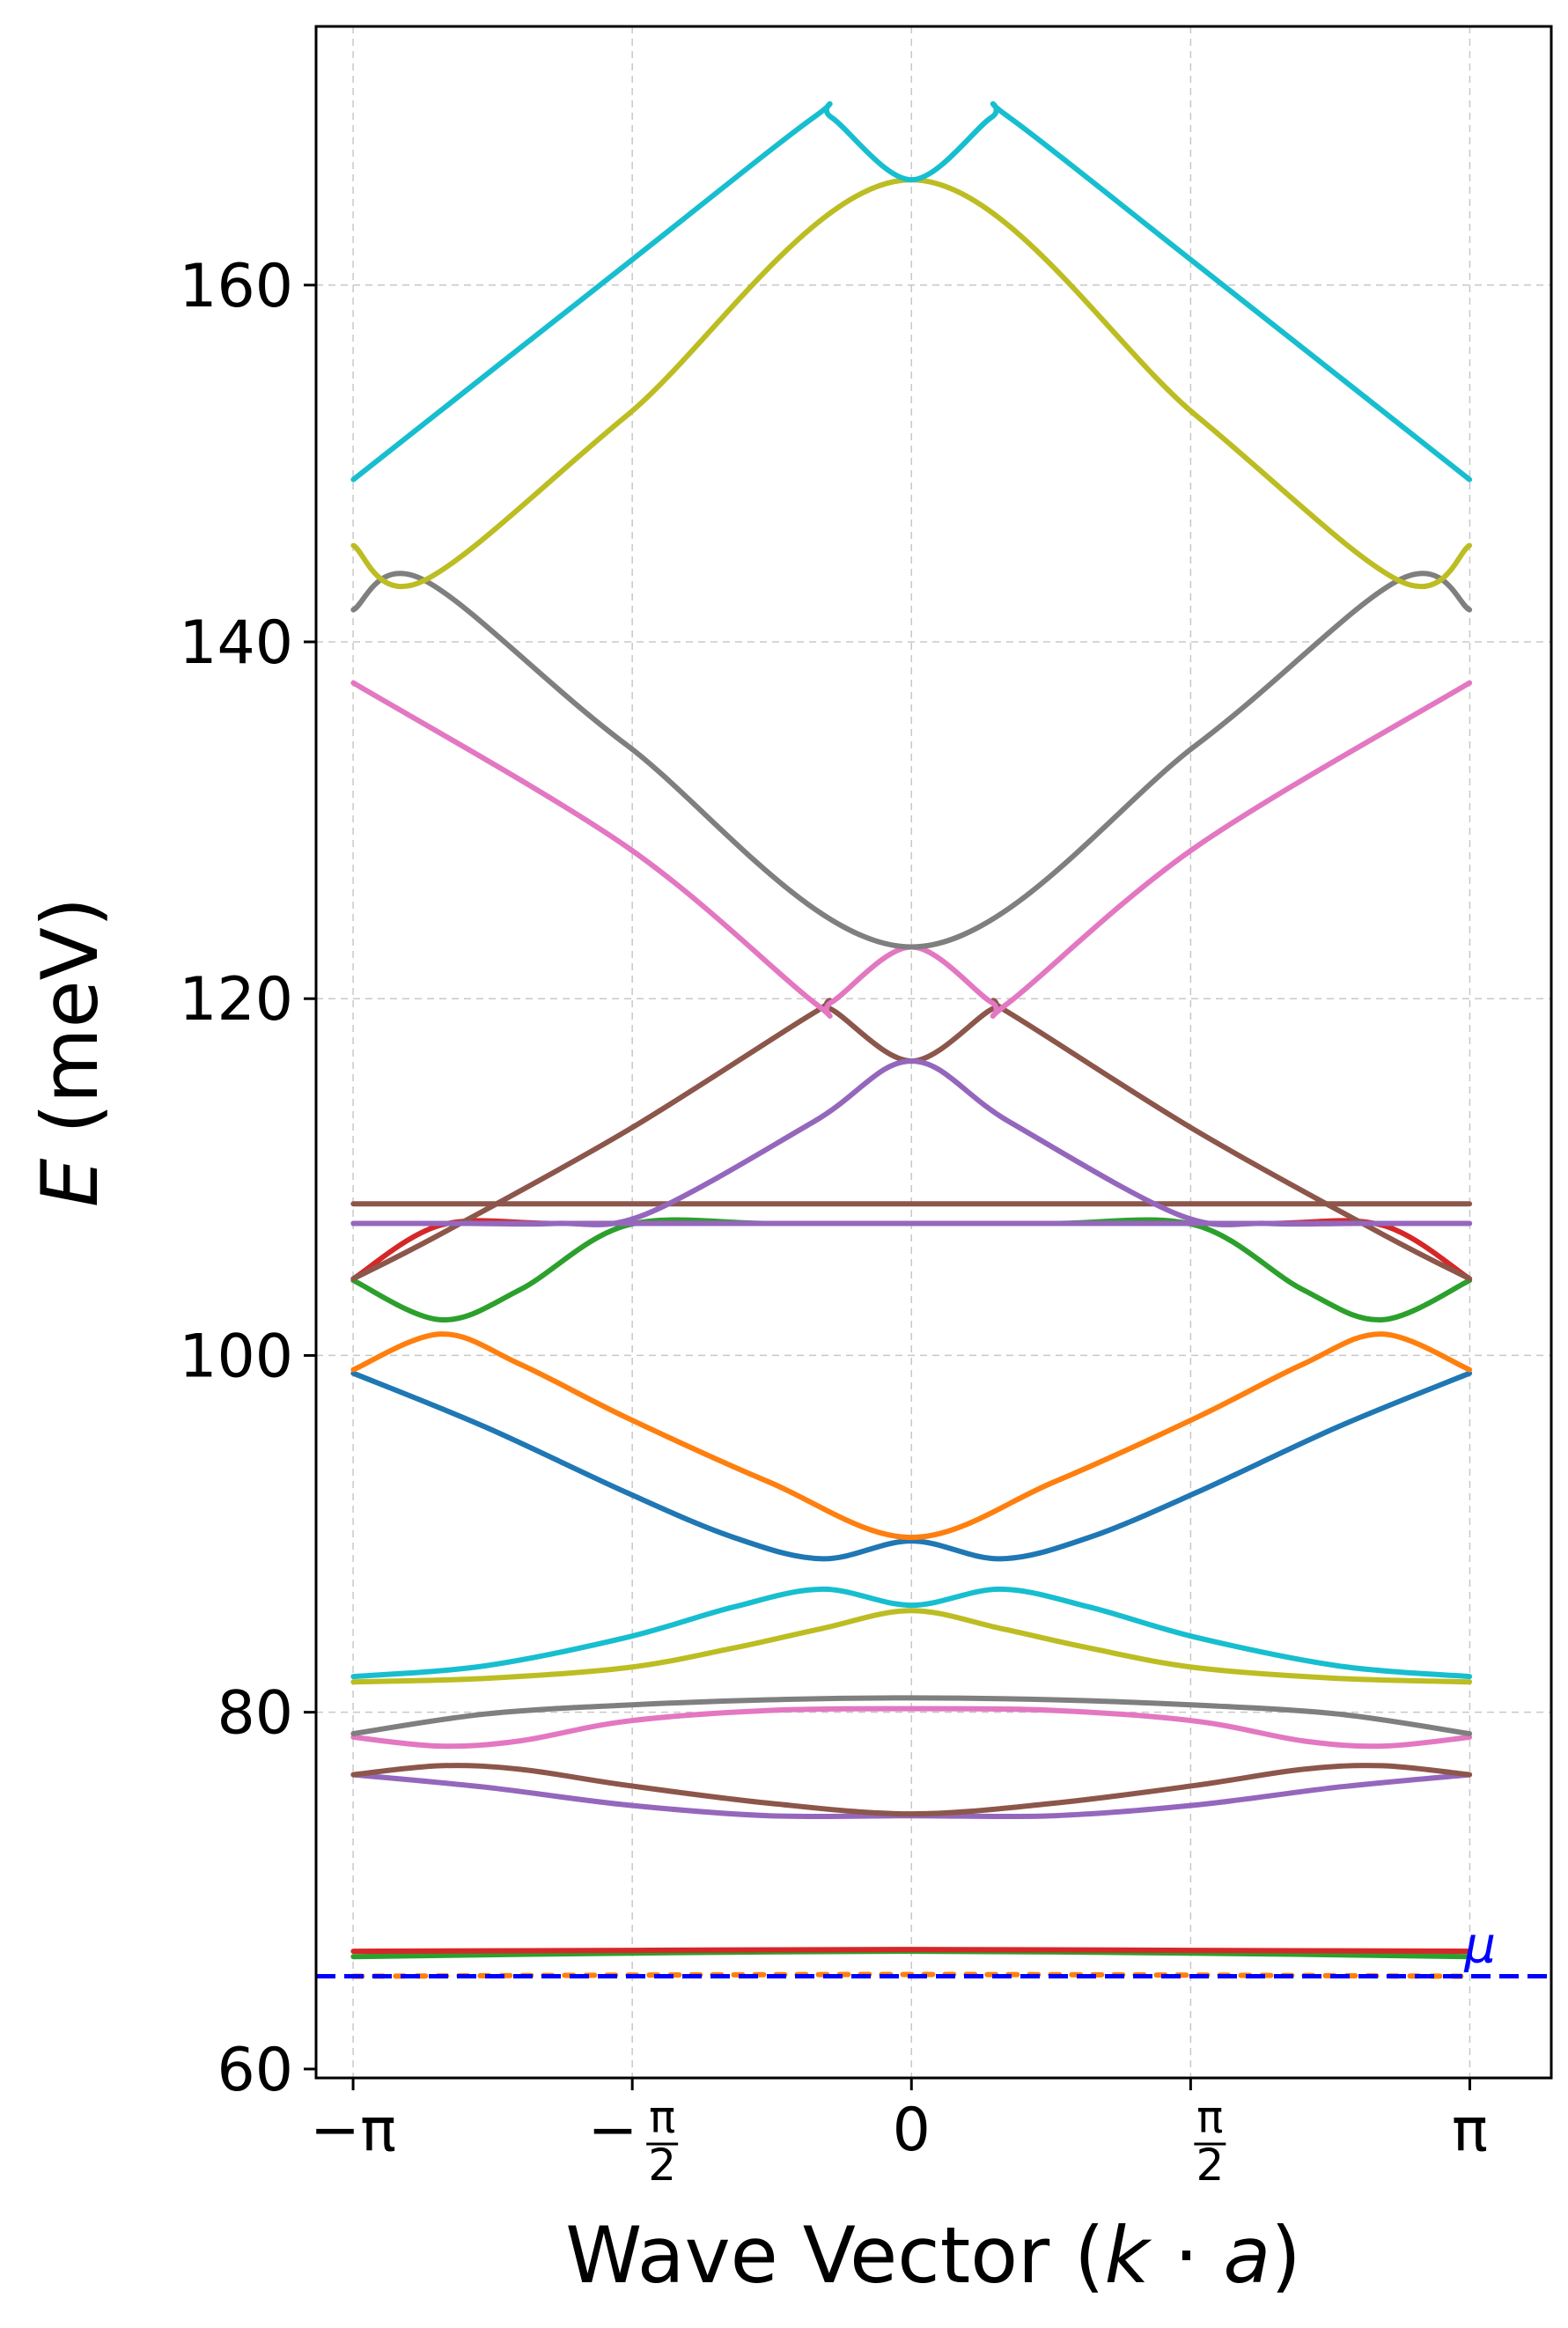 The height and width of the screenshot is (2328, 1568). I want to click on chemical-potential-label: μ, so click(1479, 1947).